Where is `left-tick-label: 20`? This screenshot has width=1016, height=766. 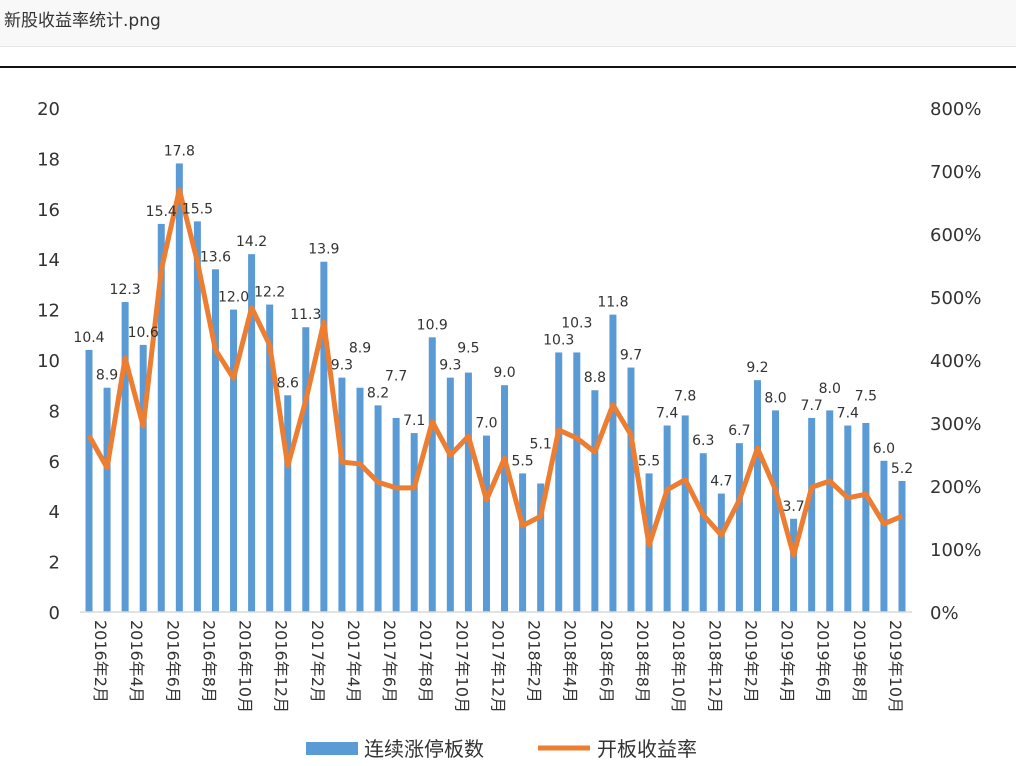 left-tick-label: 20 is located at coordinates (48, 109).